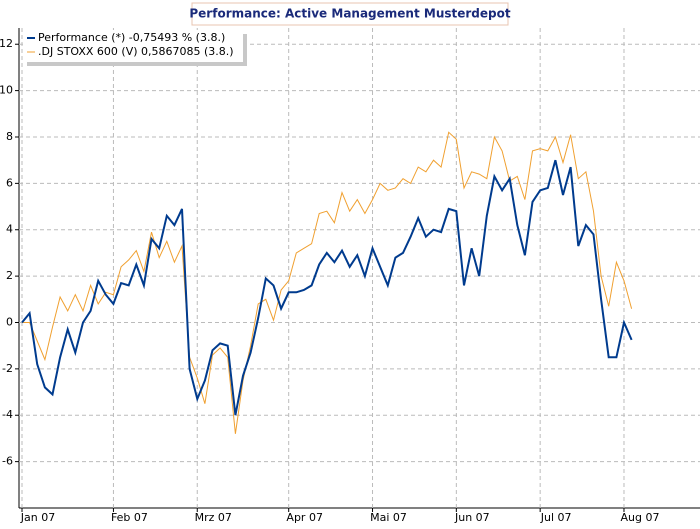 The height and width of the screenshot is (529, 700). I want to click on y-tick-label: -4, so click(7, 414).